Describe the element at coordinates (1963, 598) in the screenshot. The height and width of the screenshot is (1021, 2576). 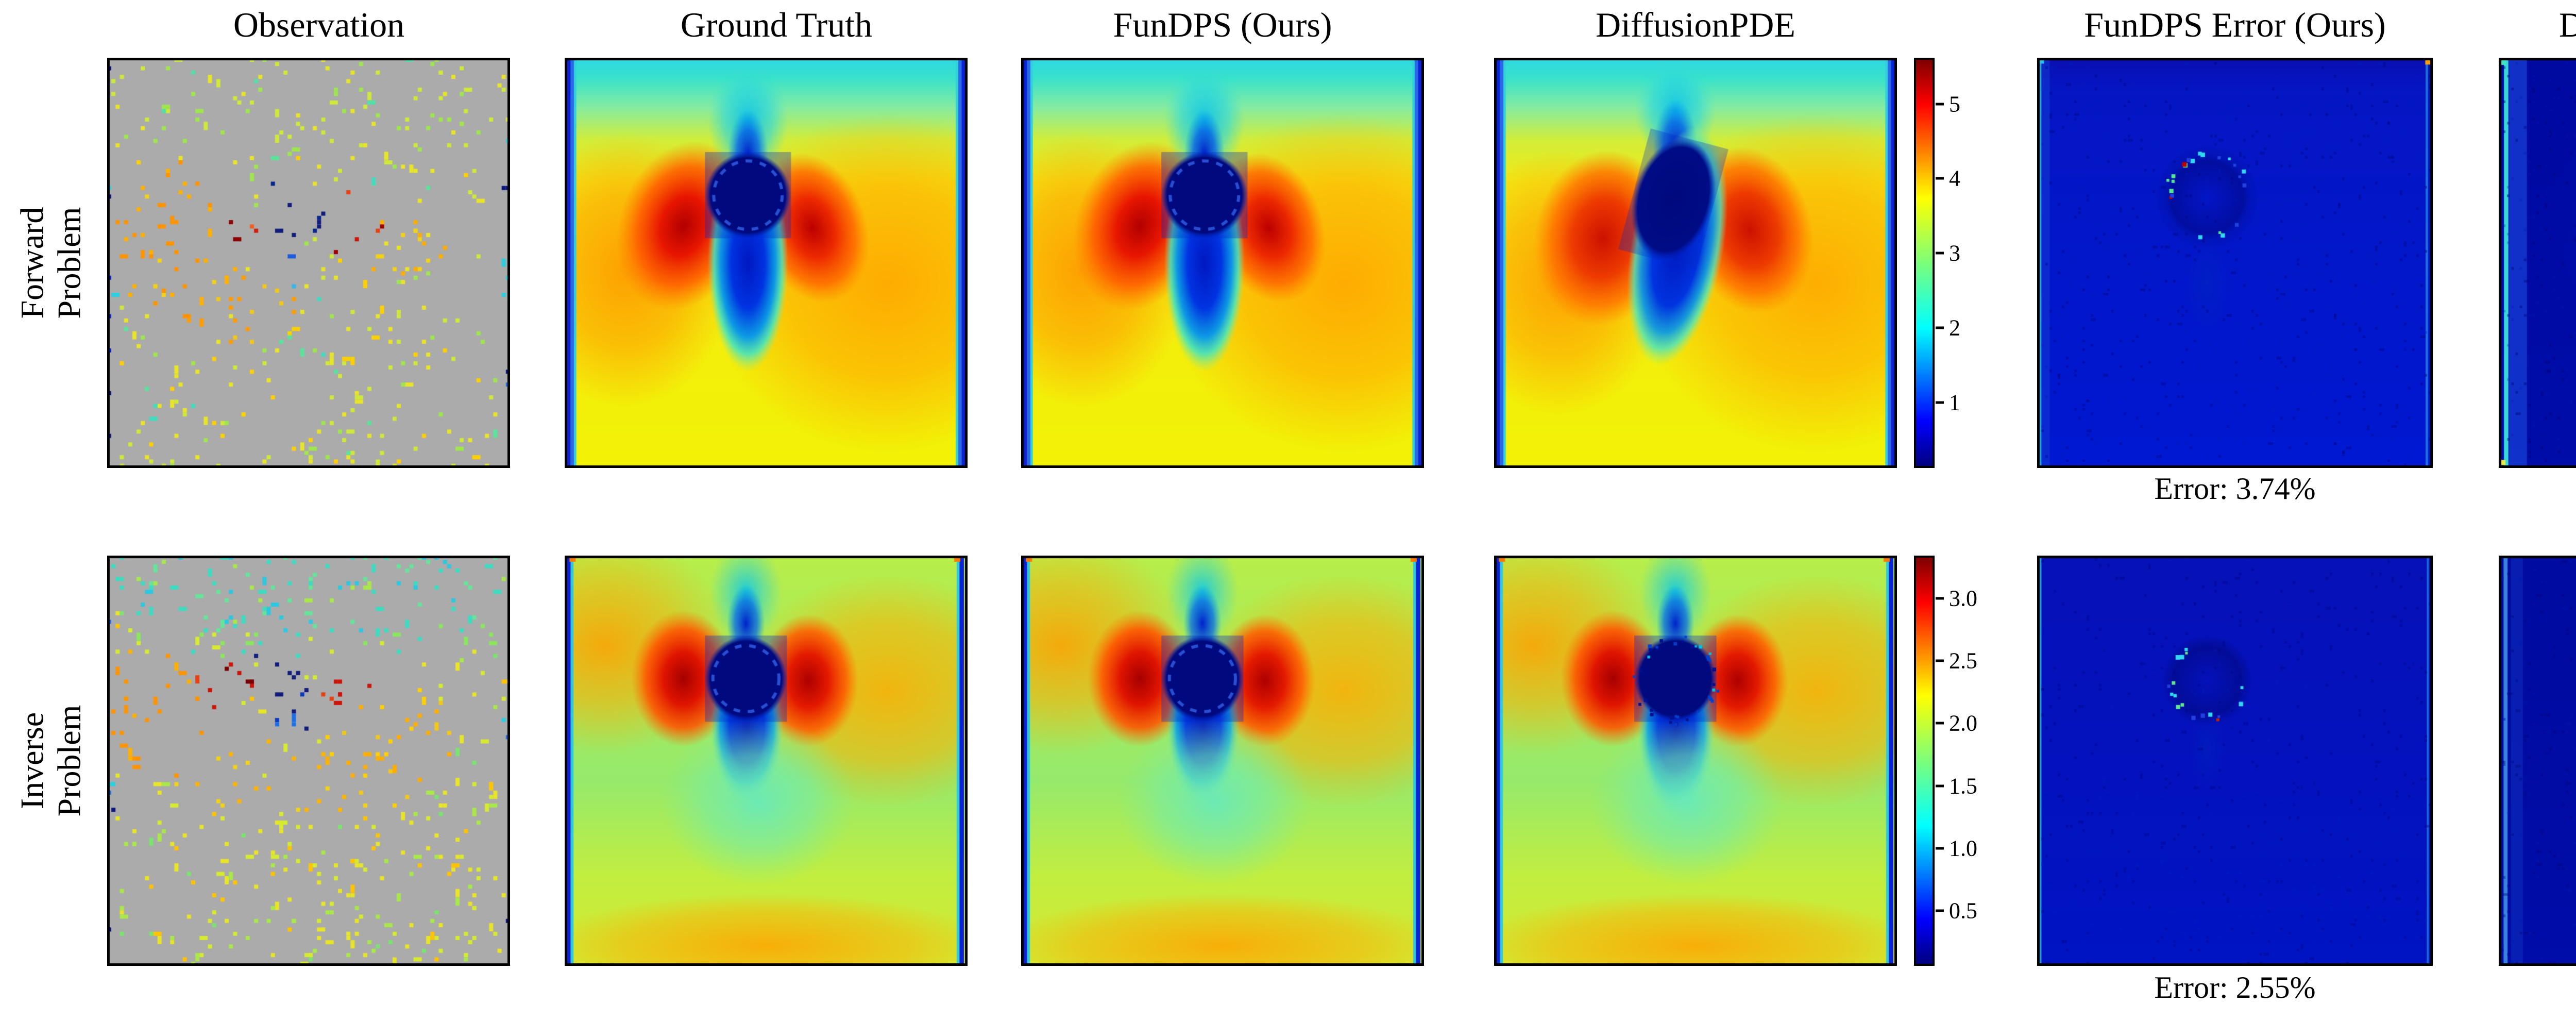
I see `colorbar-tick-label: 3.0` at that location.